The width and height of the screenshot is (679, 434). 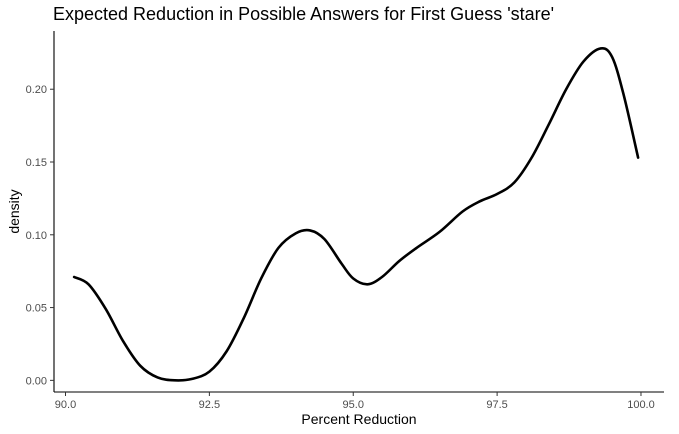 I want to click on x-tick-label: 95.0, so click(x=353, y=405).